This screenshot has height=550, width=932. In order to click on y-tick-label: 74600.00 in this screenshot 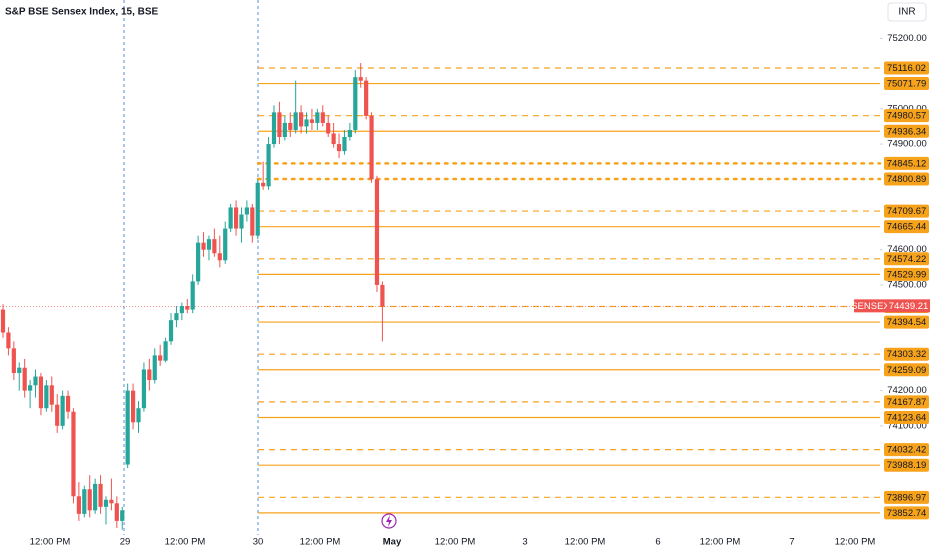, I will do `click(907, 249)`.